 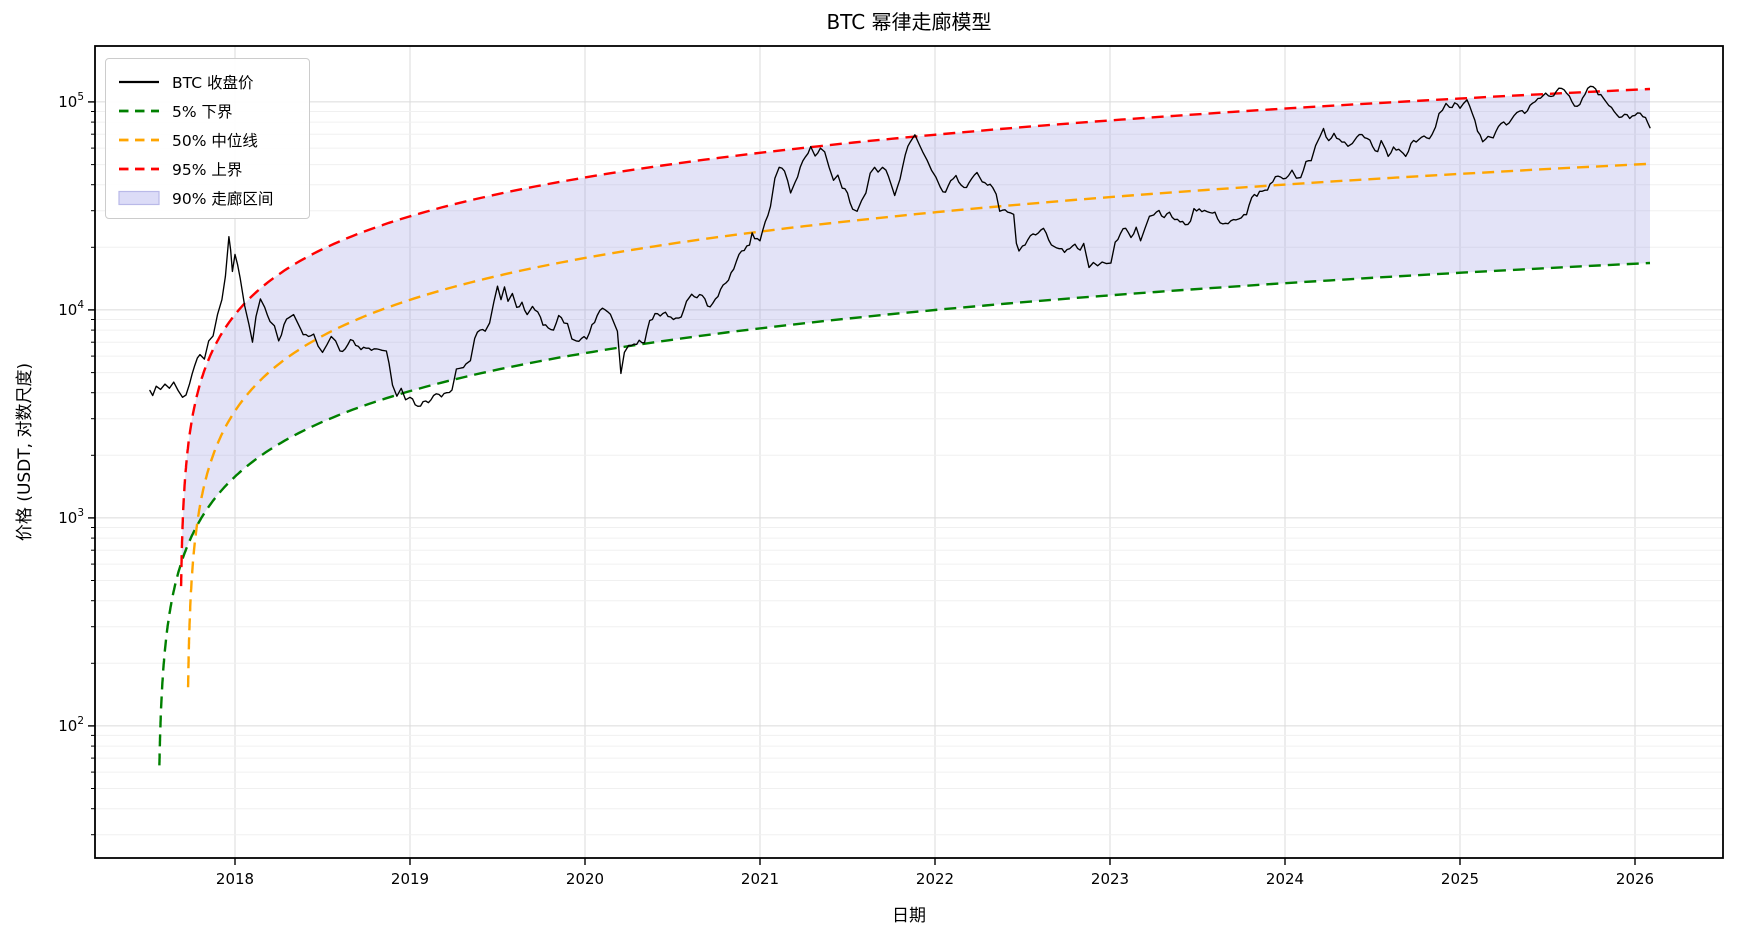 I want to click on x-tick-label-2026: 2026, so click(x=1635, y=879).